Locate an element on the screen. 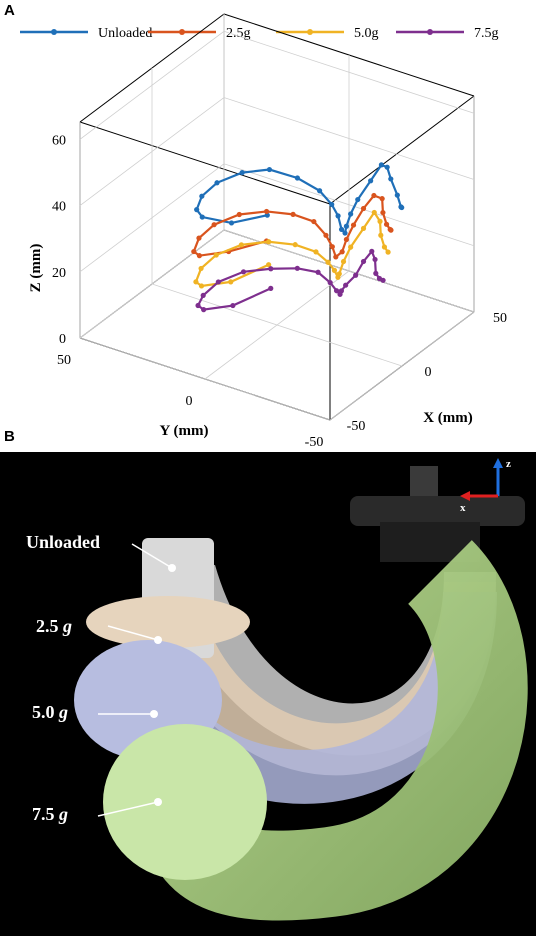 Image resolution: width=536 pixels, height=936 pixels. label-7-5g: 7.5 g is located at coordinates (50, 814).